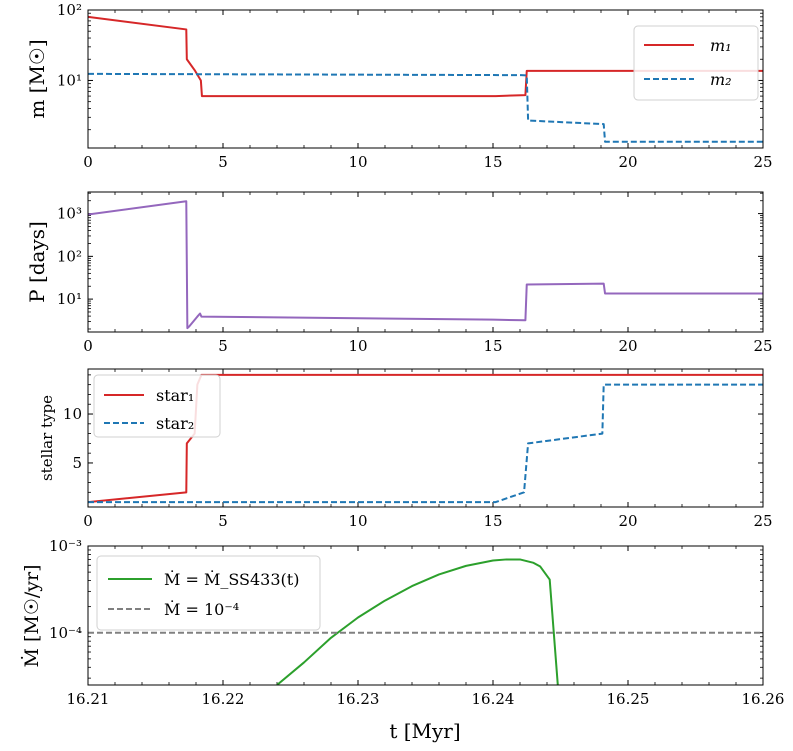 This screenshot has height=751, width=793. What do you see at coordinates (223, 346) in the screenshot?
I see `period-xtick-label: 5` at bounding box center [223, 346].